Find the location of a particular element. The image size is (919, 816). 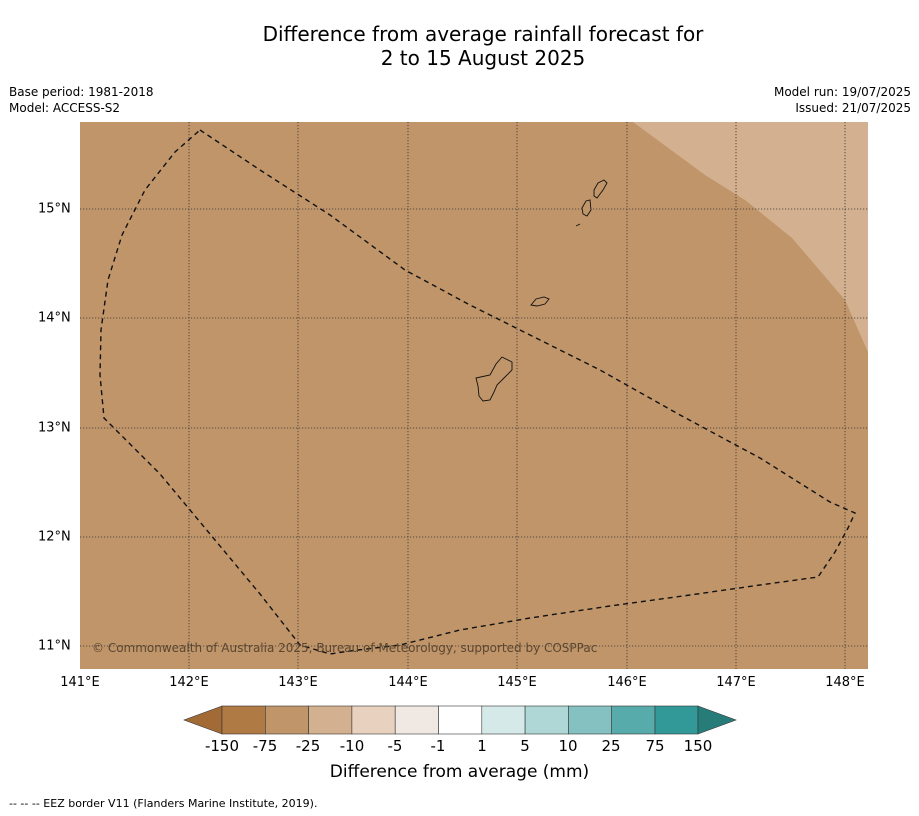

colorbar-tick: 150 is located at coordinates (698, 746).